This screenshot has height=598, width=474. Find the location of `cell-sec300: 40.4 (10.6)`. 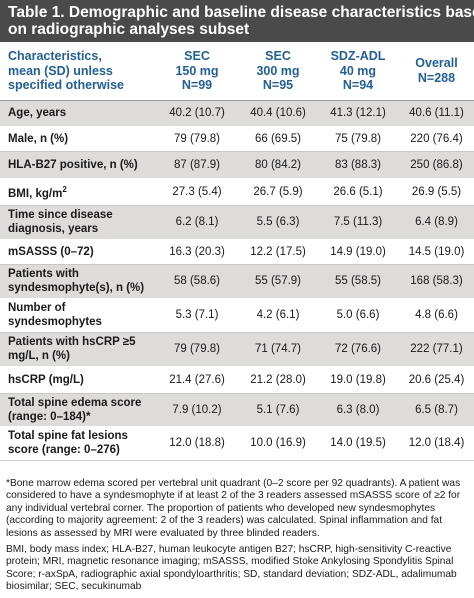

cell-sec300: 40.4 (10.6) is located at coordinates (278, 113).